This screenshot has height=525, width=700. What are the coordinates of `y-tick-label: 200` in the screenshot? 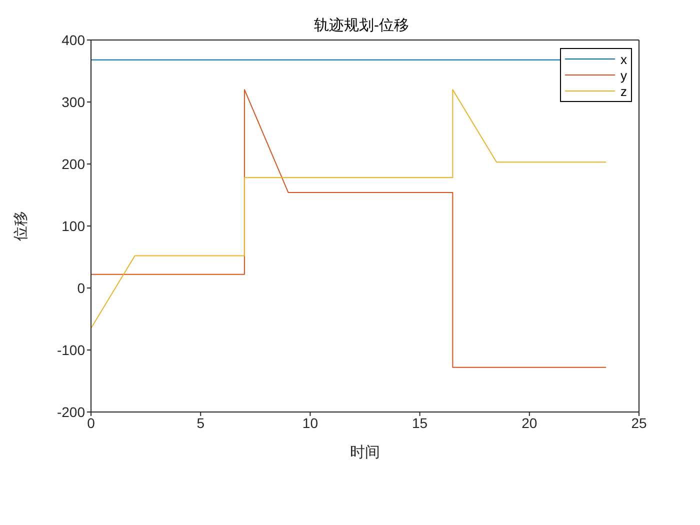 It's located at (74, 164).